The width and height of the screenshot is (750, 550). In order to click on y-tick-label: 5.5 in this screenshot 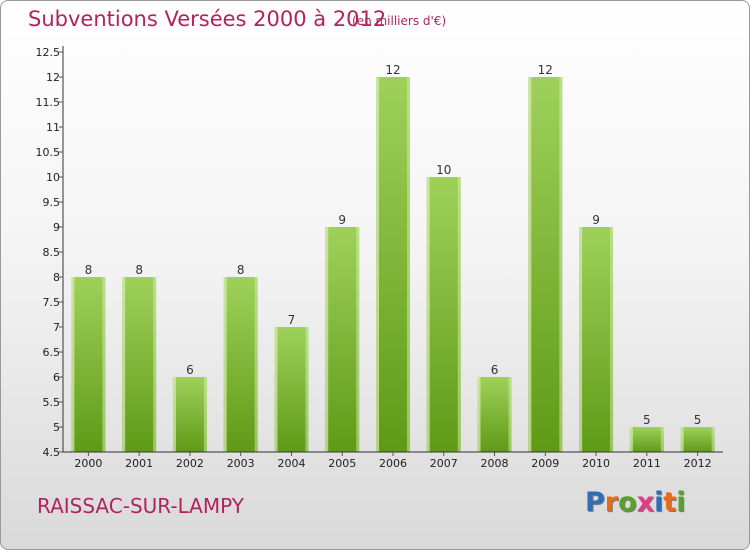, I will do `click(52, 402)`.